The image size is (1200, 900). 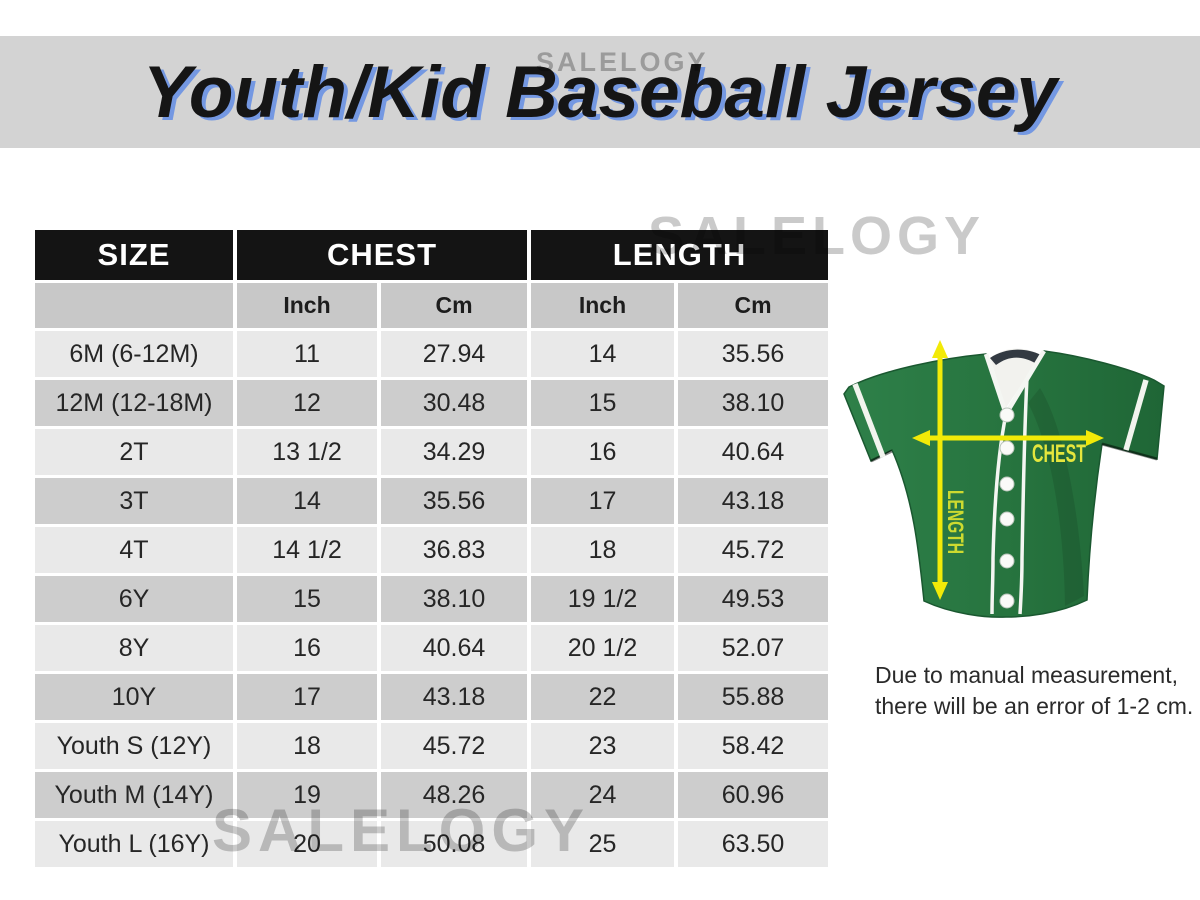 What do you see at coordinates (134, 255) in the screenshot?
I see `column-header-size: SIZE` at bounding box center [134, 255].